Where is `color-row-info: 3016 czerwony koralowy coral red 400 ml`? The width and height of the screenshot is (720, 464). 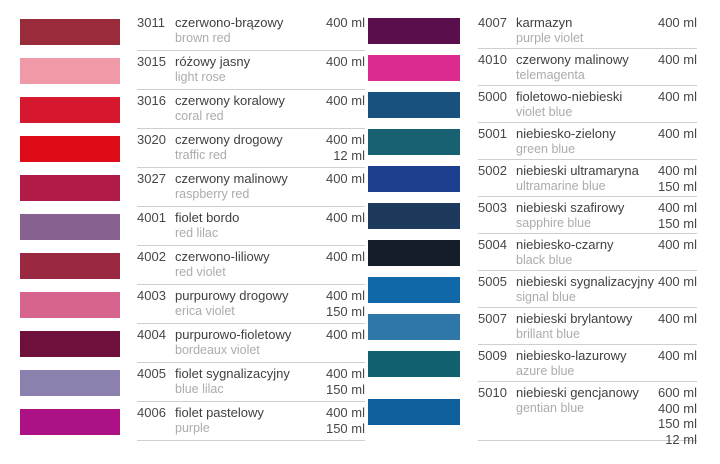 color-row-info: 3016 czerwony koralowy coral red 400 ml is located at coordinates (251, 109).